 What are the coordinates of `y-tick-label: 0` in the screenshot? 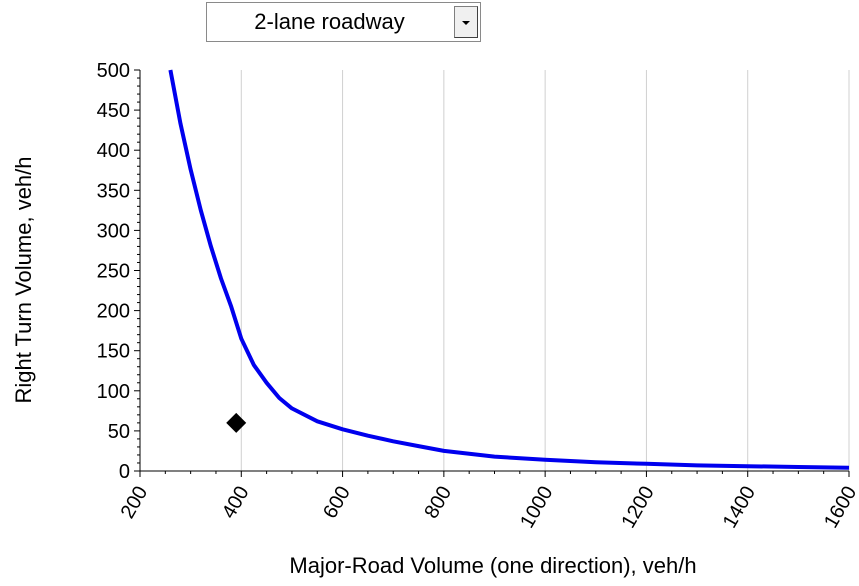 It's located at (124, 472).